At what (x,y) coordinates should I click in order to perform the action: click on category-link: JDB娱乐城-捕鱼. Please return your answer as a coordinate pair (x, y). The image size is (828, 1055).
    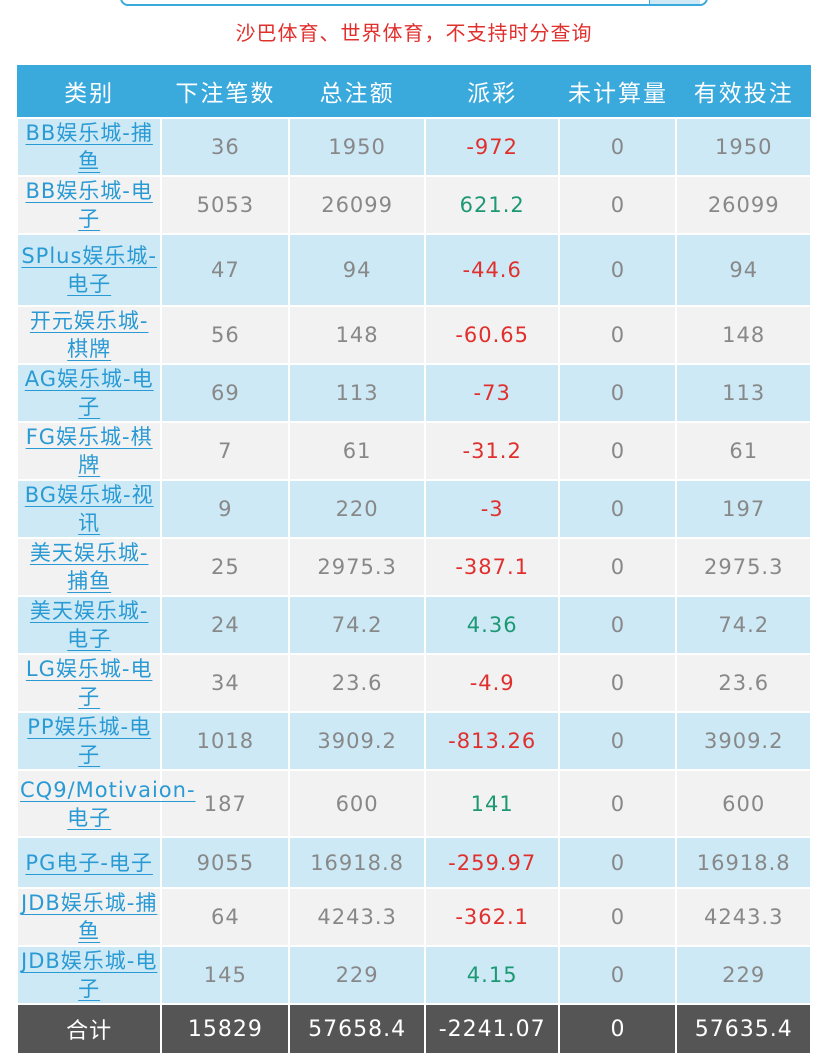
    Looking at the image, I should click on (89, 917).